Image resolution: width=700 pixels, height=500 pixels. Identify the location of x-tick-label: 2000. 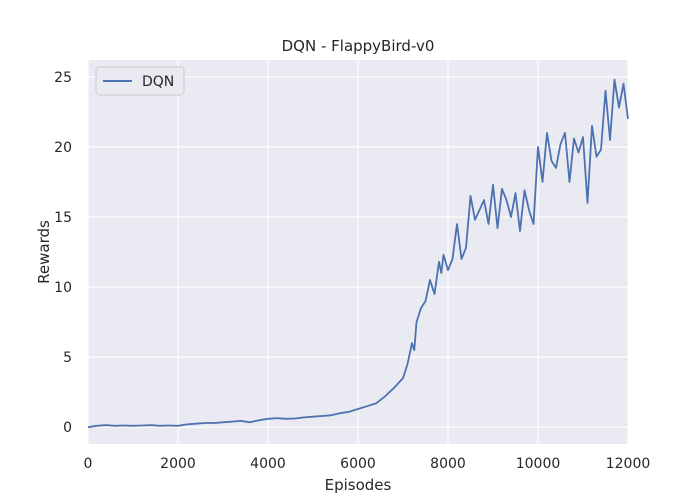
(178, 464).